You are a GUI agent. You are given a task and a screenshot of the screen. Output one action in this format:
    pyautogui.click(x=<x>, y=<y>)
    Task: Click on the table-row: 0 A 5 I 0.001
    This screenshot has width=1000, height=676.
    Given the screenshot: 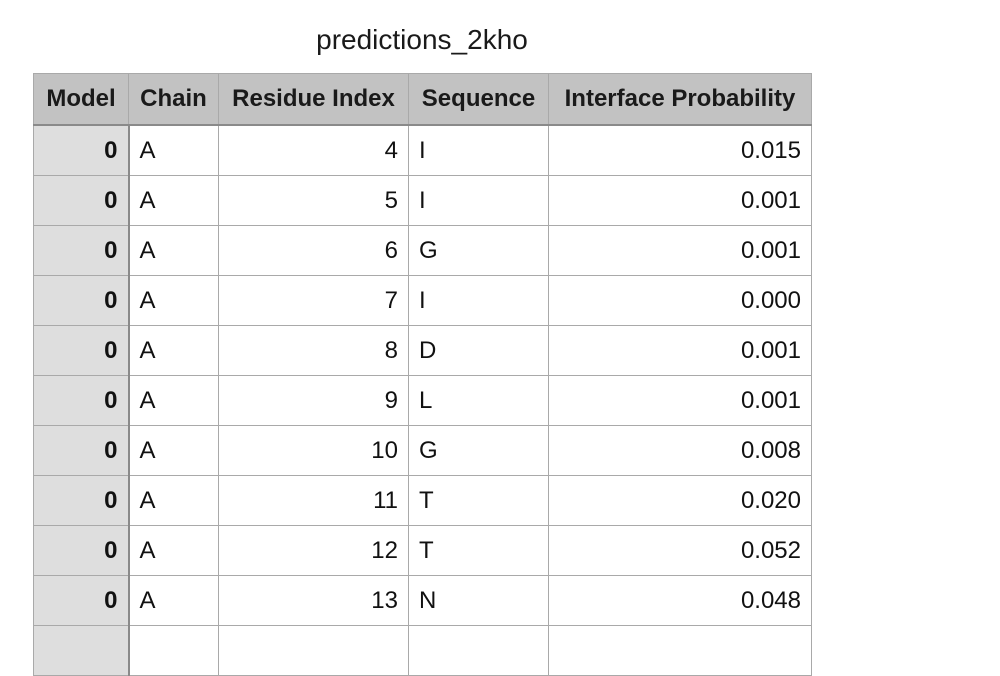 What is the action you would take?
    pyautogui.click(x=422, y=200)
    